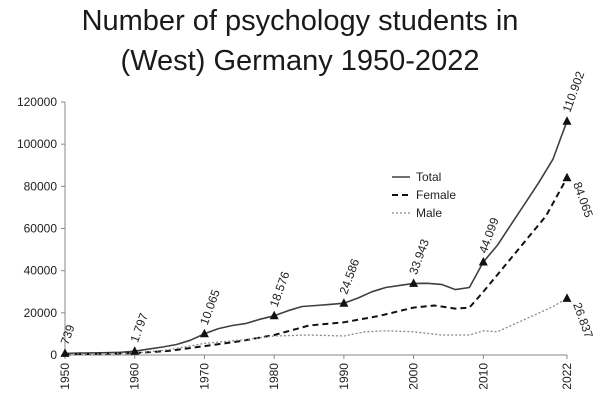  I want to click on marker-total-2000, so click(414, 282).